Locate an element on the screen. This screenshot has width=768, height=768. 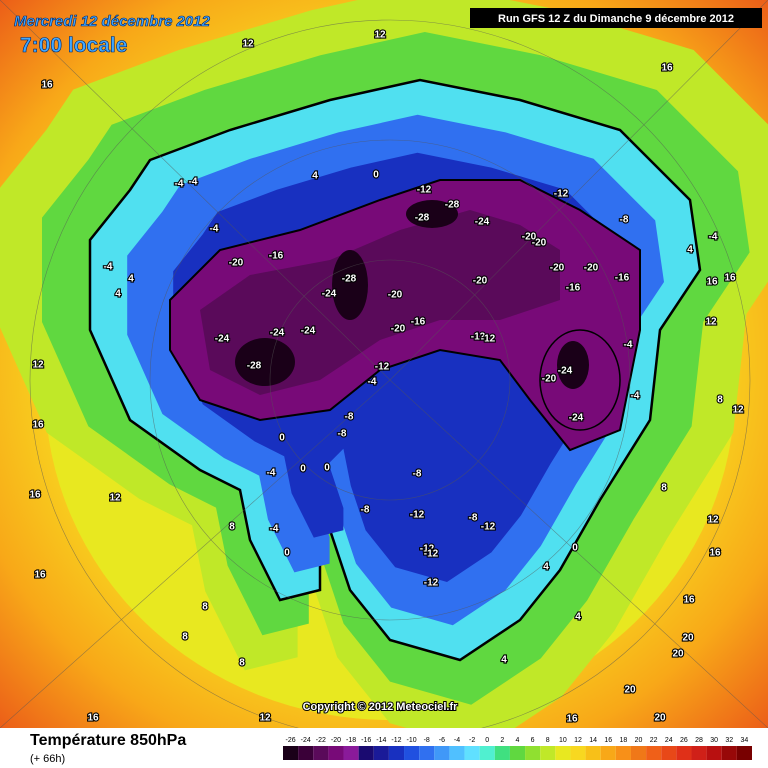
scale-label: 34 is located at coordinates (745, 740).